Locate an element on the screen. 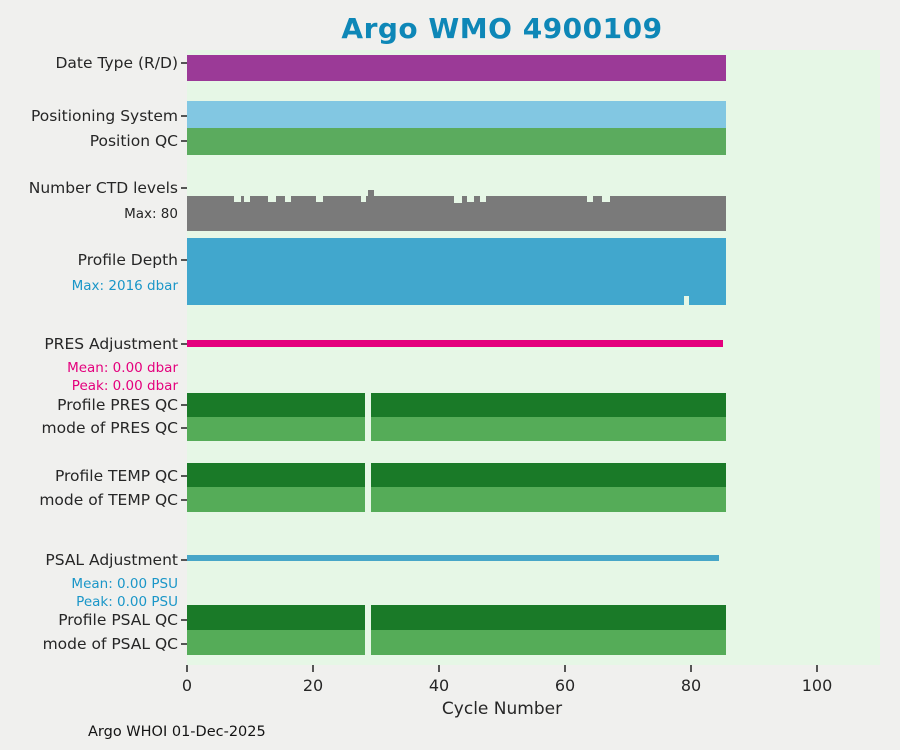 Image resolution: width=900 pixels, height=750 pixels. x-tick-label-40: 40 is located at coordinates (439, 685).